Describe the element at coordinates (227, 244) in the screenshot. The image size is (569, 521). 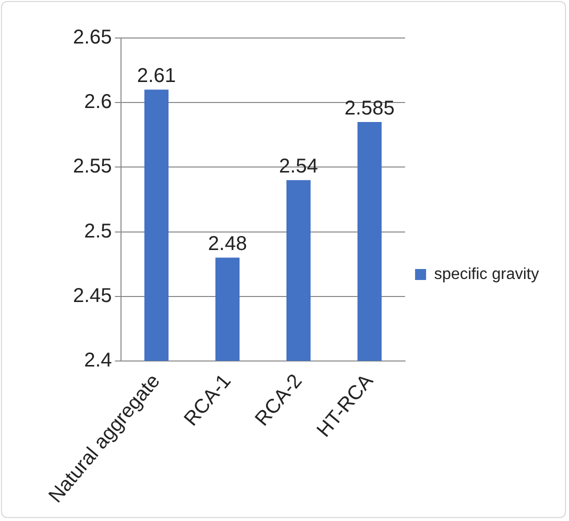
I see `data-label: 2.48` at that location.